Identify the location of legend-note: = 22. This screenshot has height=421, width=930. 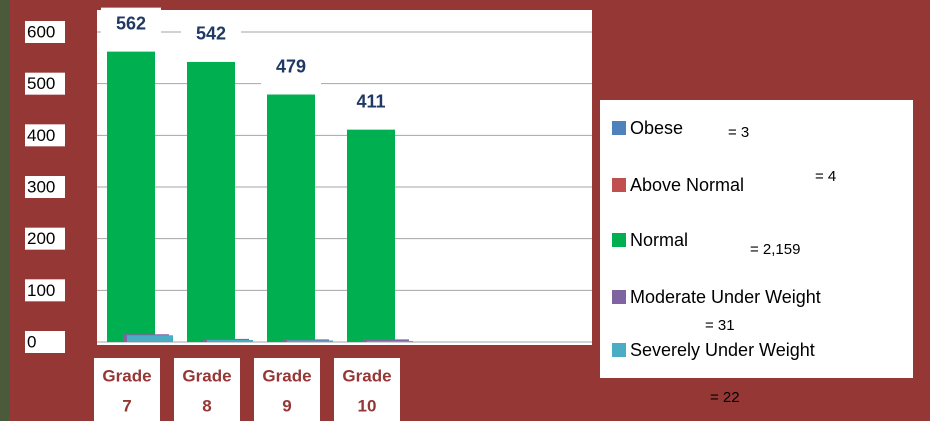
(725, 397).